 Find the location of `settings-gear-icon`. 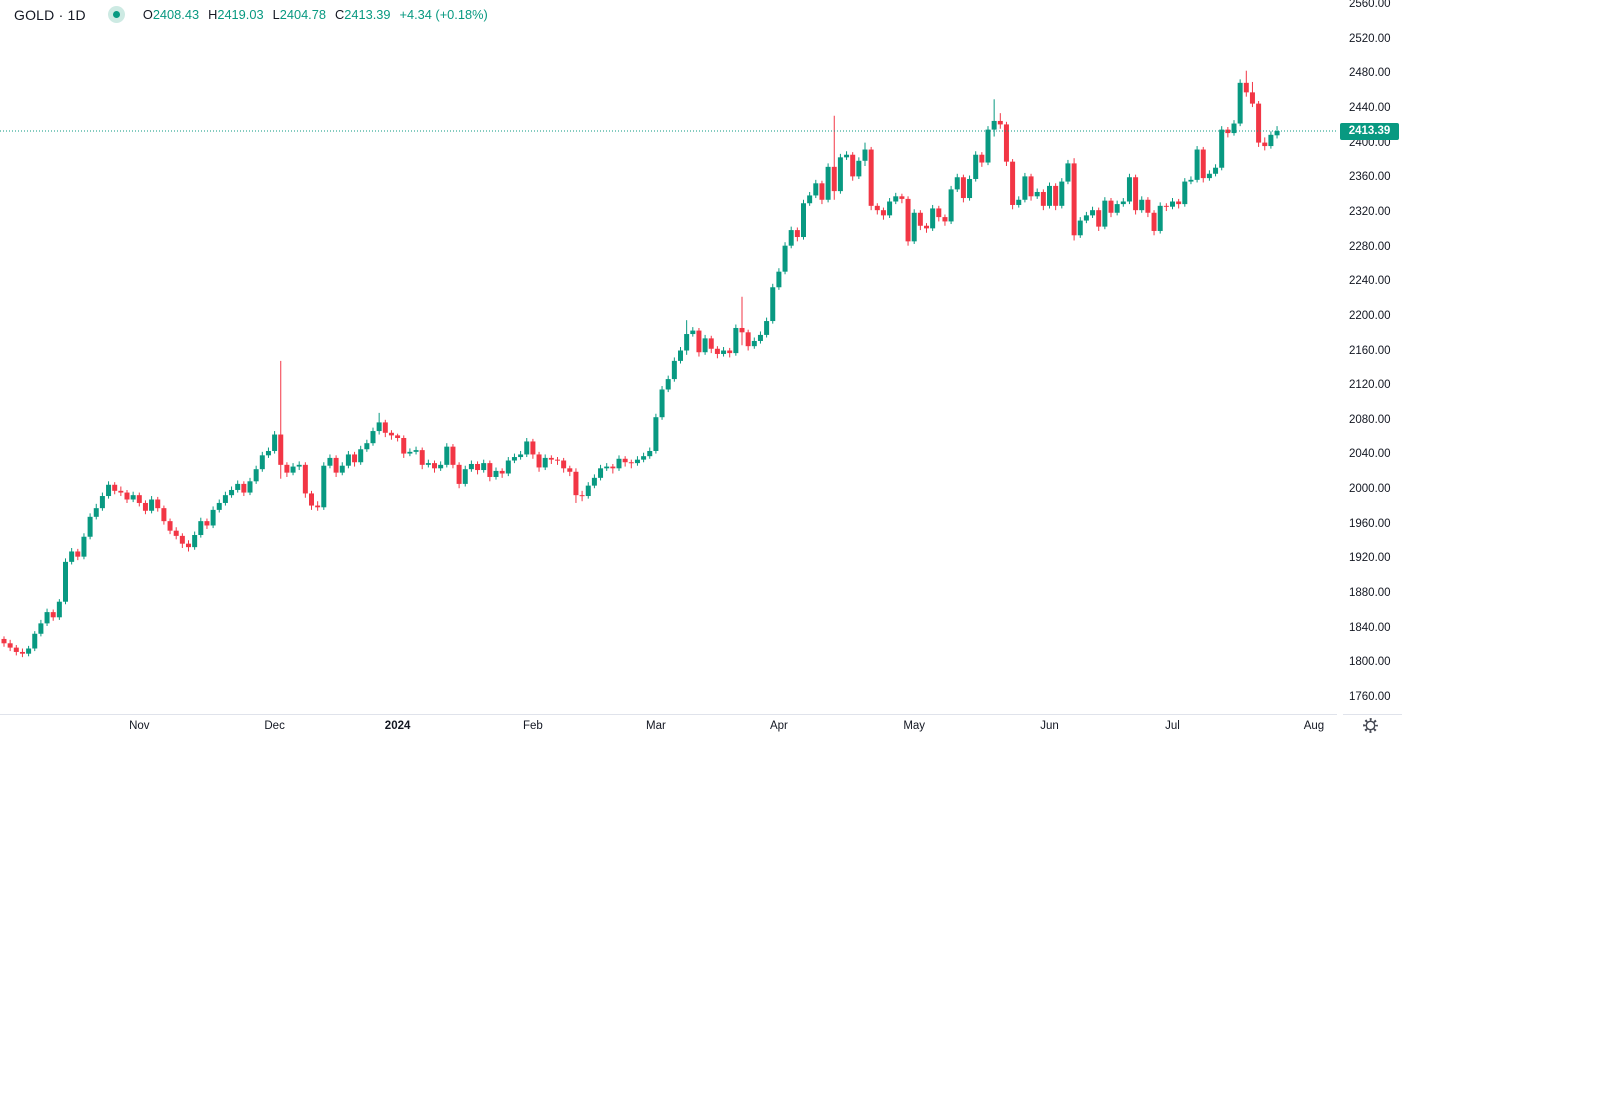

settings-gear-icon is located at coordinates (1370, 725).